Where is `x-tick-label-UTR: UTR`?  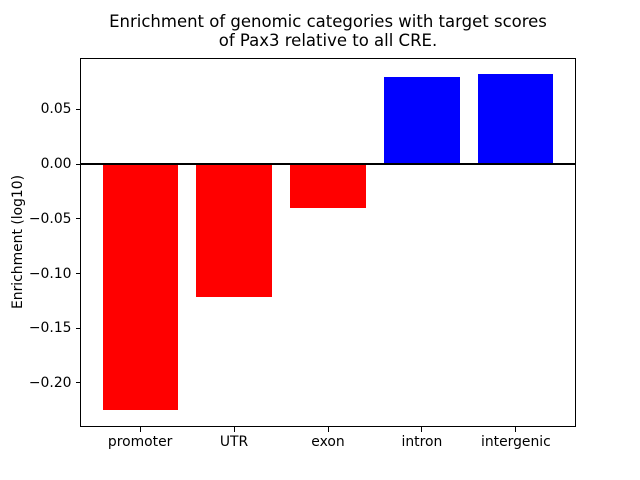
x-tick-label-UTR: UTR is located at coordinates (234, 442).